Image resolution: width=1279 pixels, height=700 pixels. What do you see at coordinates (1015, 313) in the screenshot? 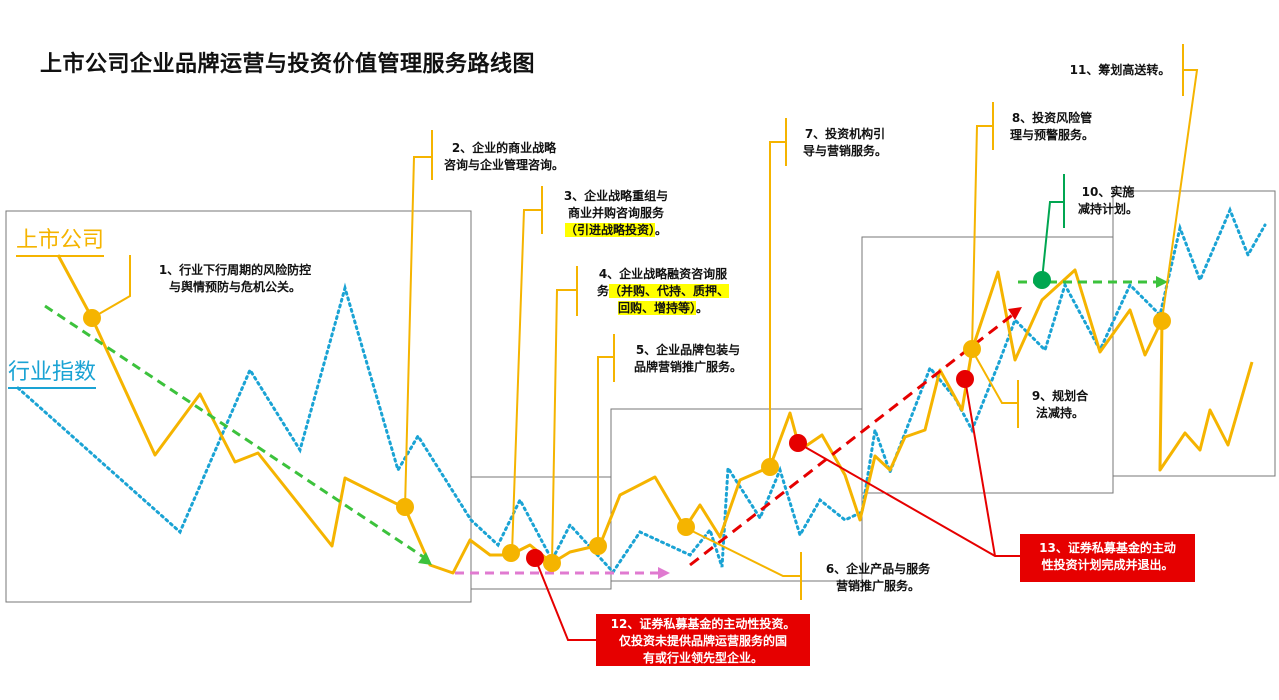
I see `trend-up-arrowhead` at bounding box center [1015, 313].